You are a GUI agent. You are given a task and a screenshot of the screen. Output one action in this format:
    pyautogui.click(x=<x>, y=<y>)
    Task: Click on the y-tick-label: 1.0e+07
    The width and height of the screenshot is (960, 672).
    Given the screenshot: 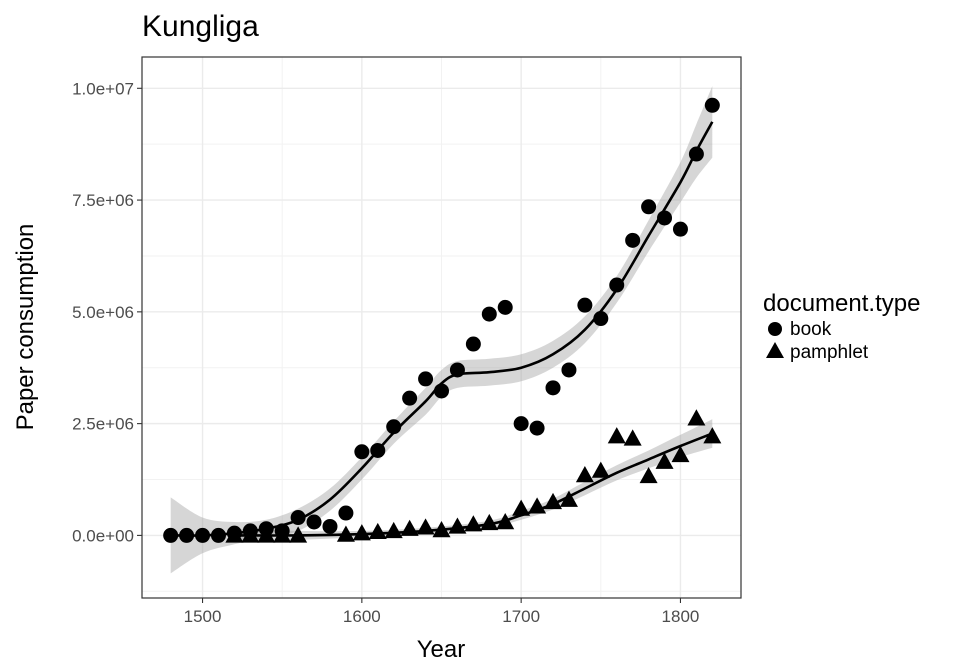 What is the action you would take?
    pyautogui.click(x=103, y=88)
    